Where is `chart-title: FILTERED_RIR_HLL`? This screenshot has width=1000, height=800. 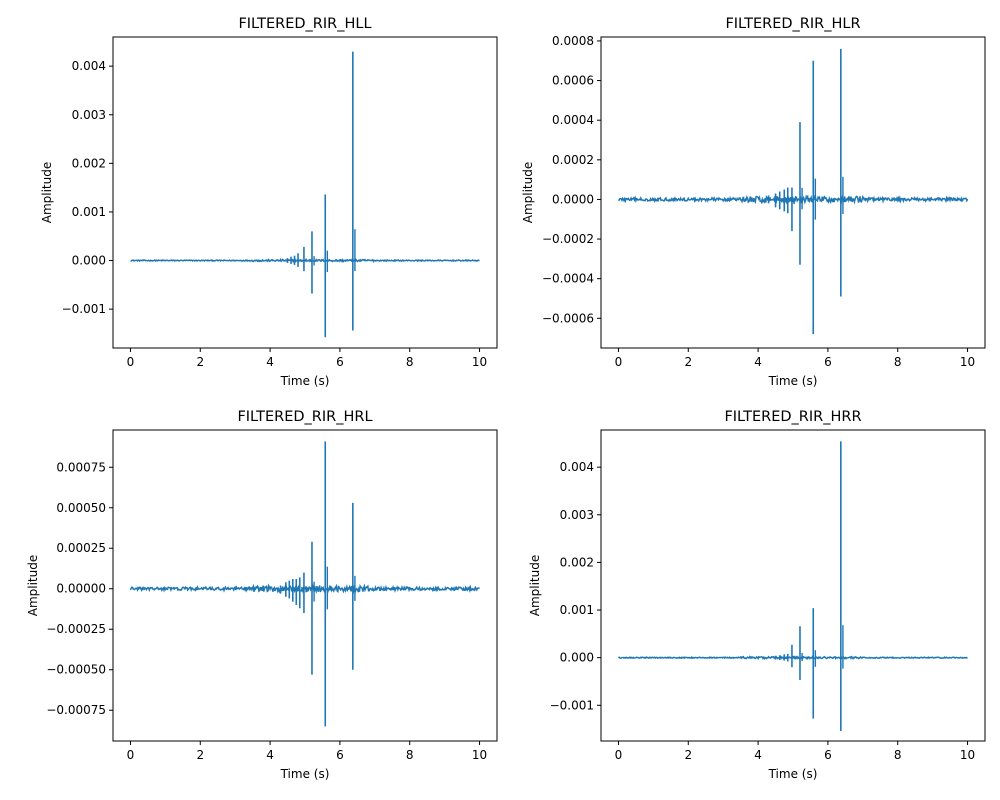 chart-title: FILTERED_RIR_HLL is located at coordinates (304, 24).